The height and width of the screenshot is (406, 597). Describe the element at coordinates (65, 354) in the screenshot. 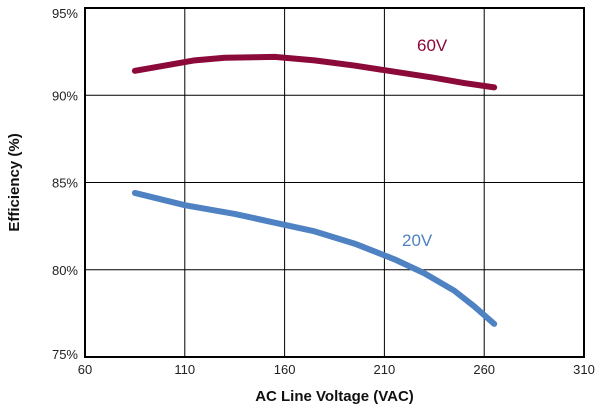

I see `y-tick-label: 75%` at that location.